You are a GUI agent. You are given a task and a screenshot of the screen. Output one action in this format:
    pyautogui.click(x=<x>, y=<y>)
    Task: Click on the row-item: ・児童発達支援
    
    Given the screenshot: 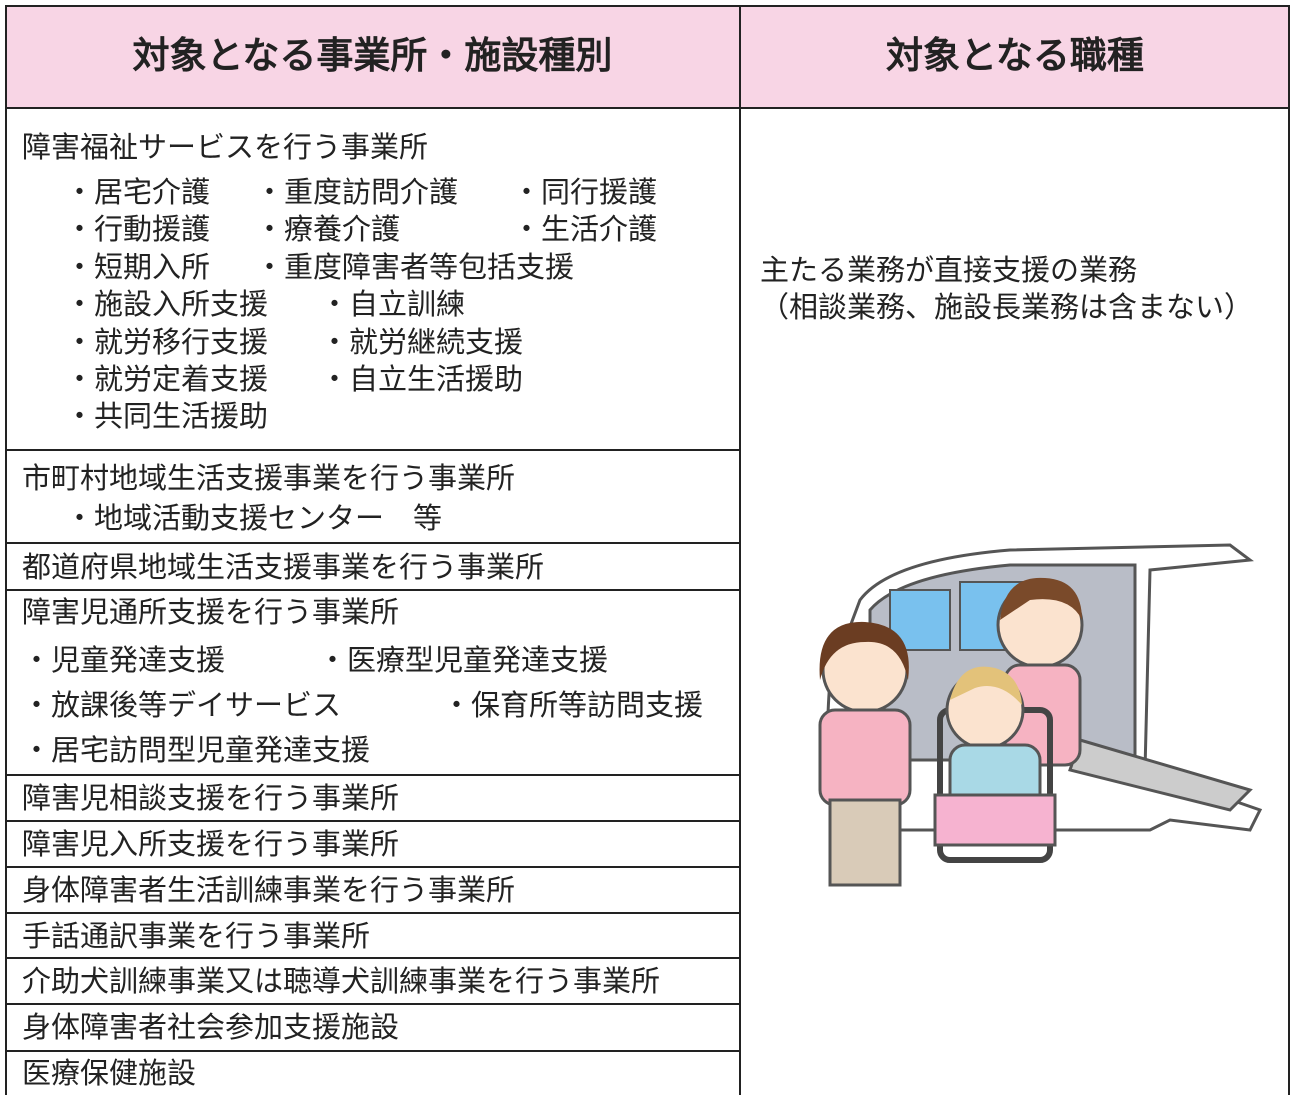 What is the action you would take?
    pyautogui.click(x=124, y=660)
    